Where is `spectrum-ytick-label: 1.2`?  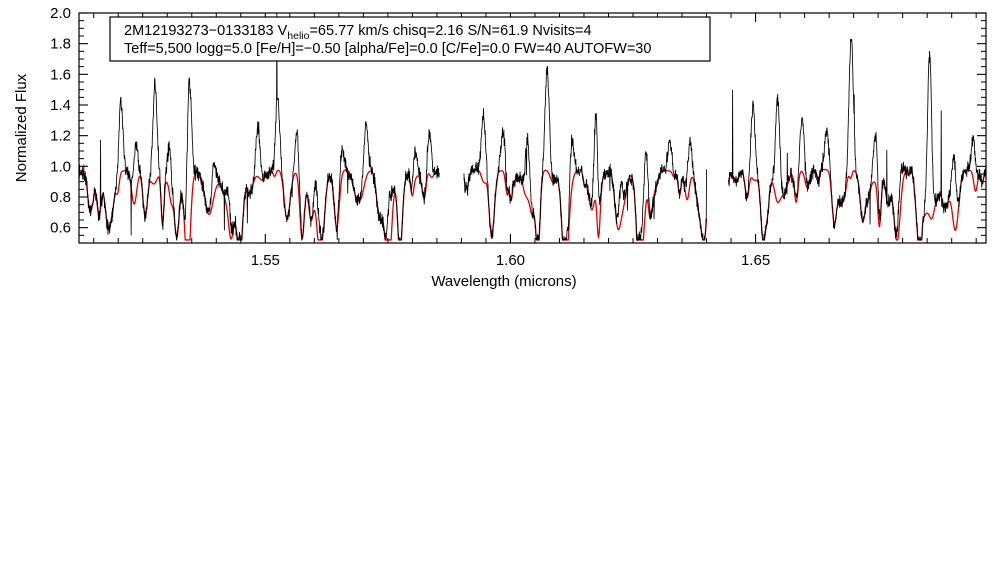 spectrum-ytick-label: 1.2 is located at coordinates (60, 136).